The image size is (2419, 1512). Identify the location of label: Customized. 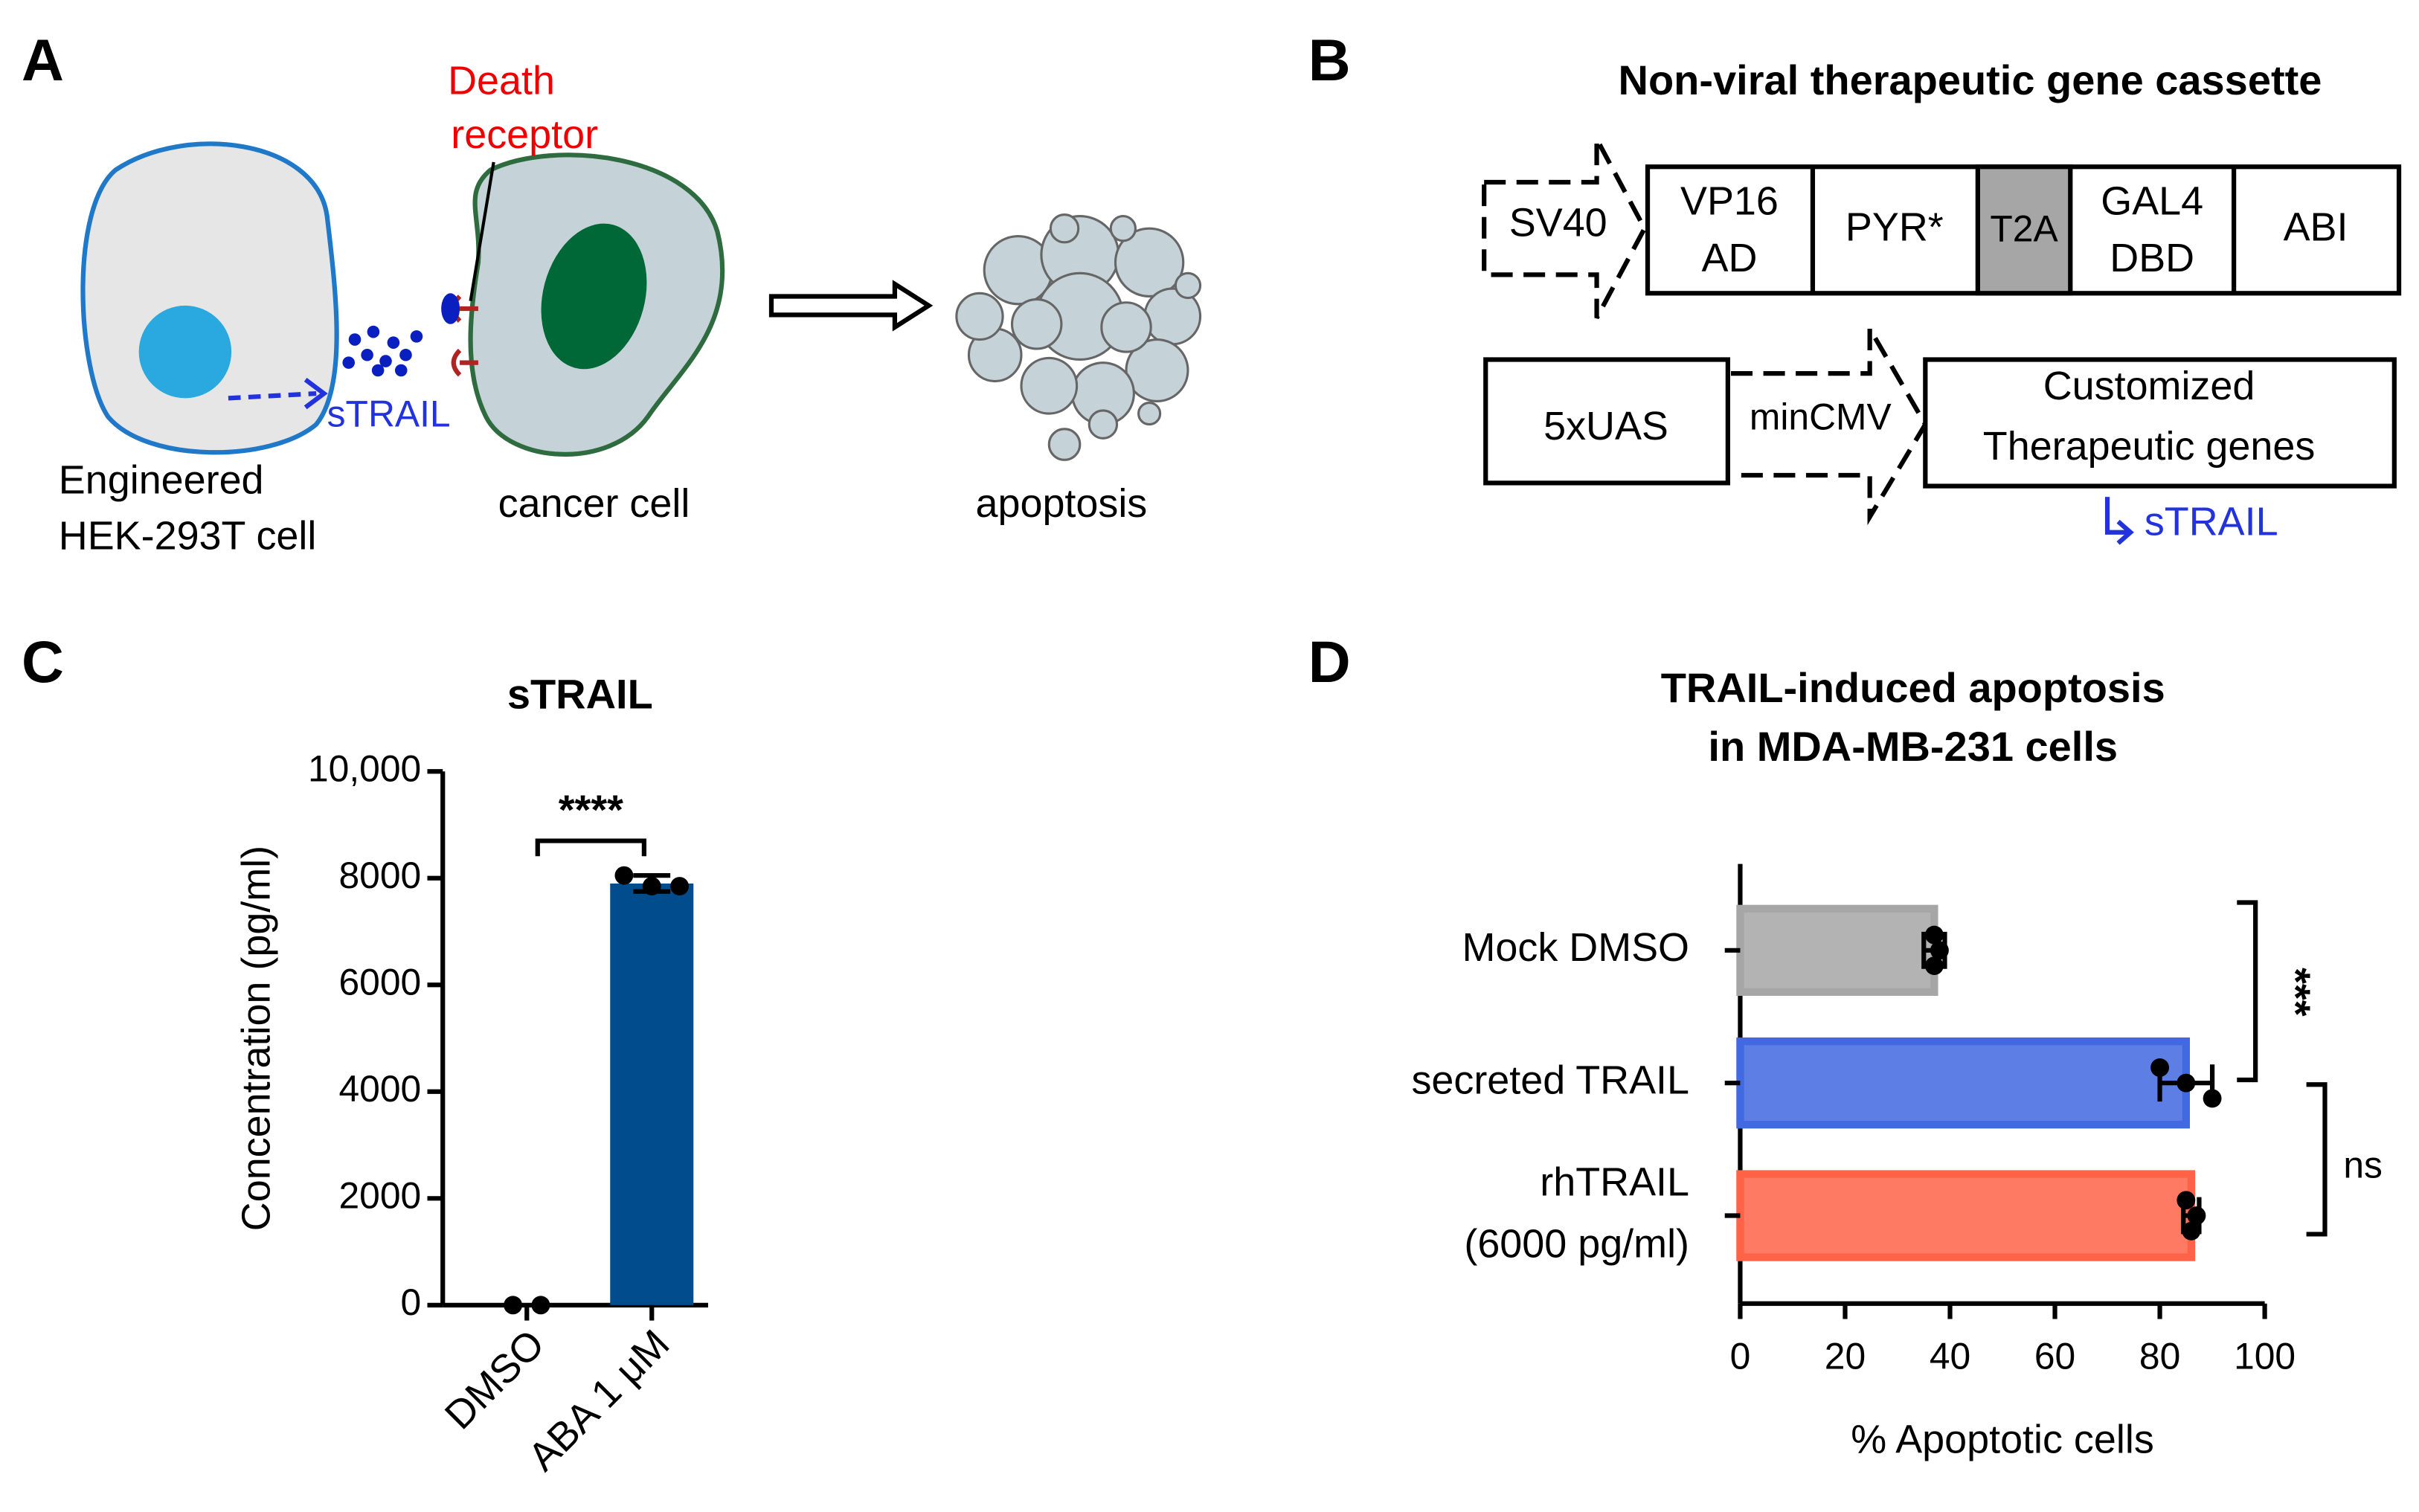
(2149, 386).